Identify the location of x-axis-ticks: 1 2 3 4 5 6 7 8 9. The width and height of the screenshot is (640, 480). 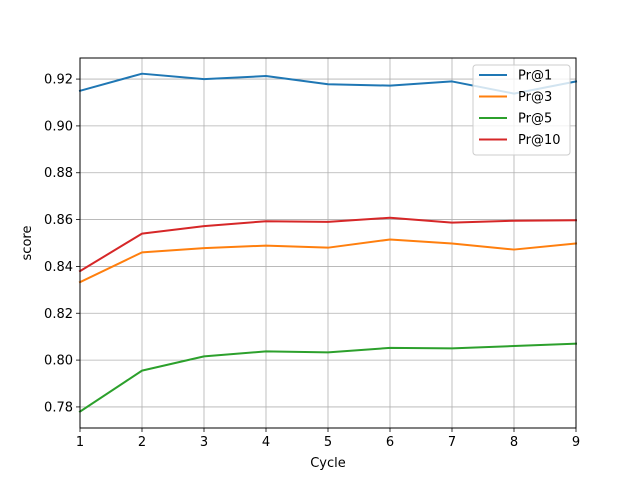
(328, 439).